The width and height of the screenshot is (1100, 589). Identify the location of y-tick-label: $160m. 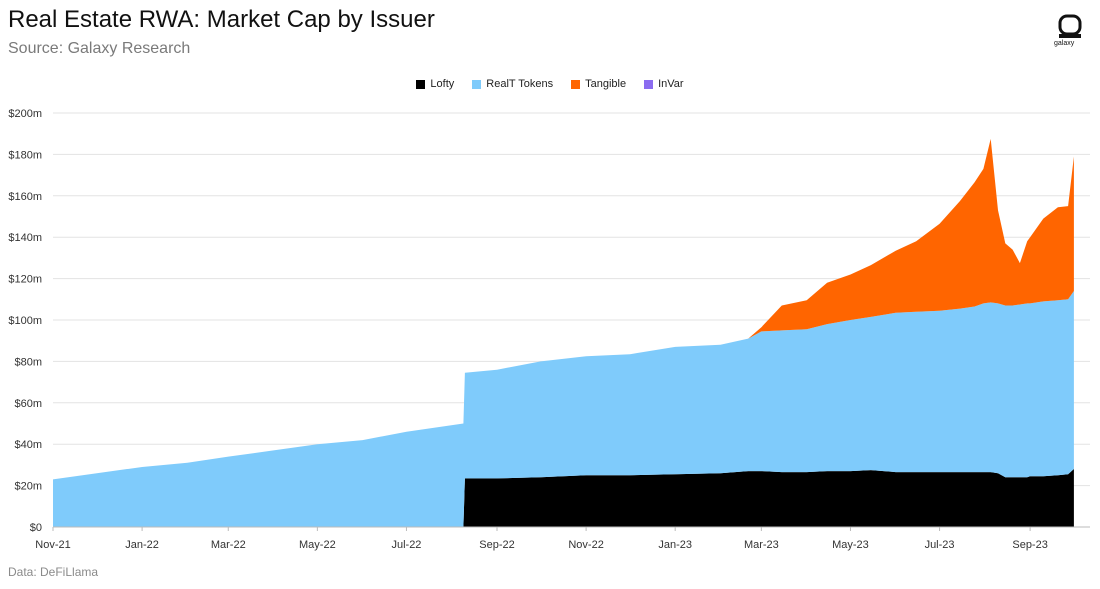
(25, 197).